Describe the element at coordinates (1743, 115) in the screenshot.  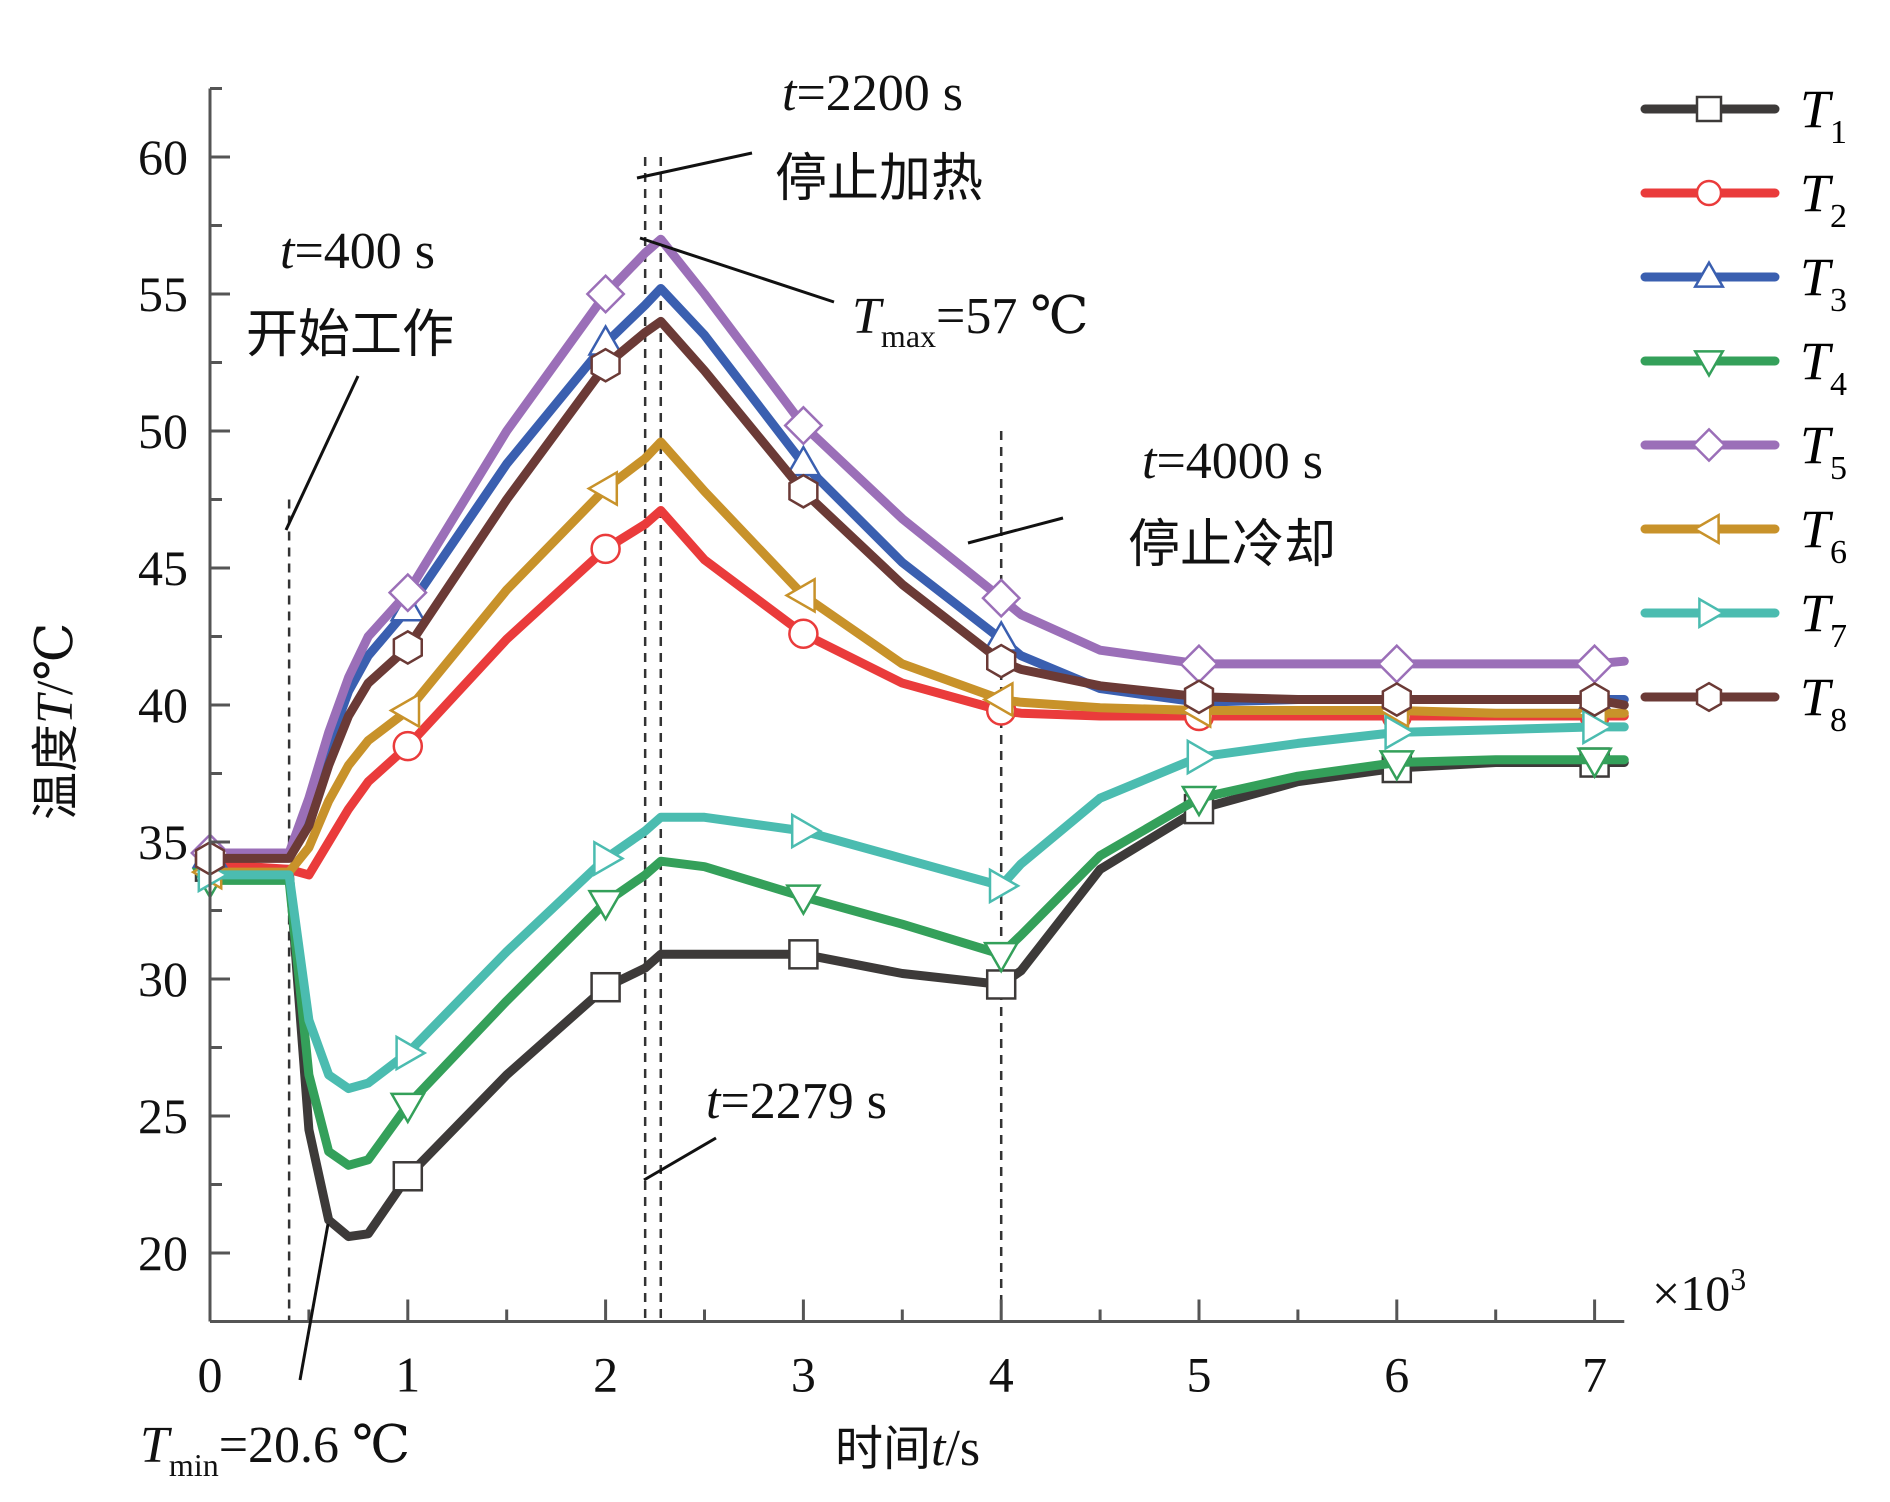
I see `legend-item-T1: T1` at that location.